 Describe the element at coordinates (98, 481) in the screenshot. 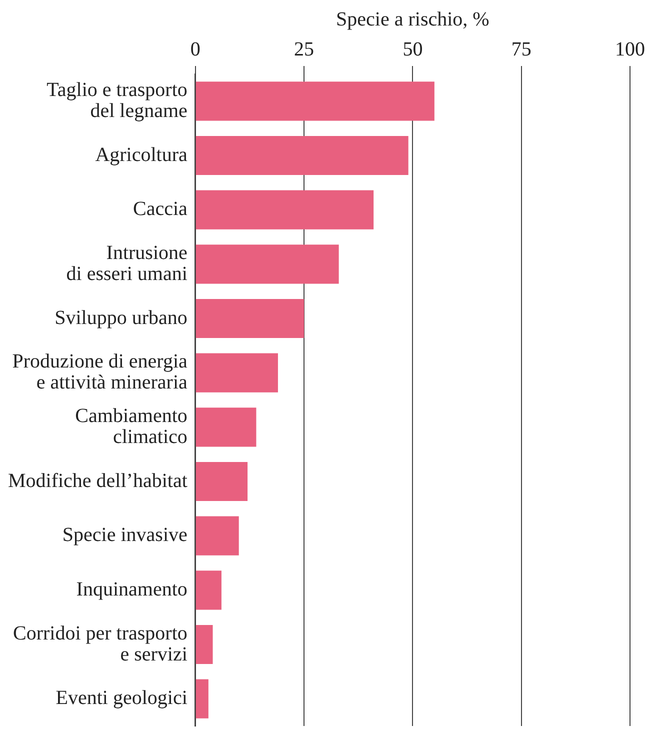

I see `y-tick-label: Modifiche dell’habitat` at that location.